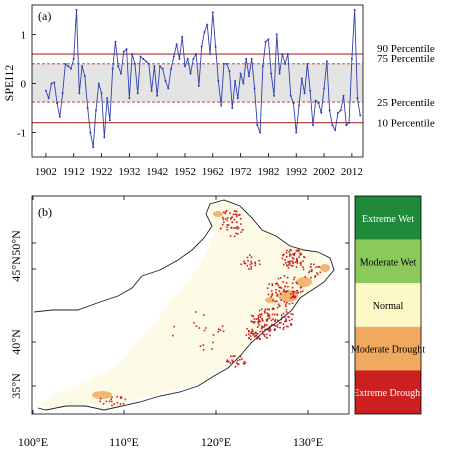 The width and height of the screenshot is (474, 451). Describe the element at coordinates (296, 172) in the screenshot. I see `x-tick-label: 1992` at that location.